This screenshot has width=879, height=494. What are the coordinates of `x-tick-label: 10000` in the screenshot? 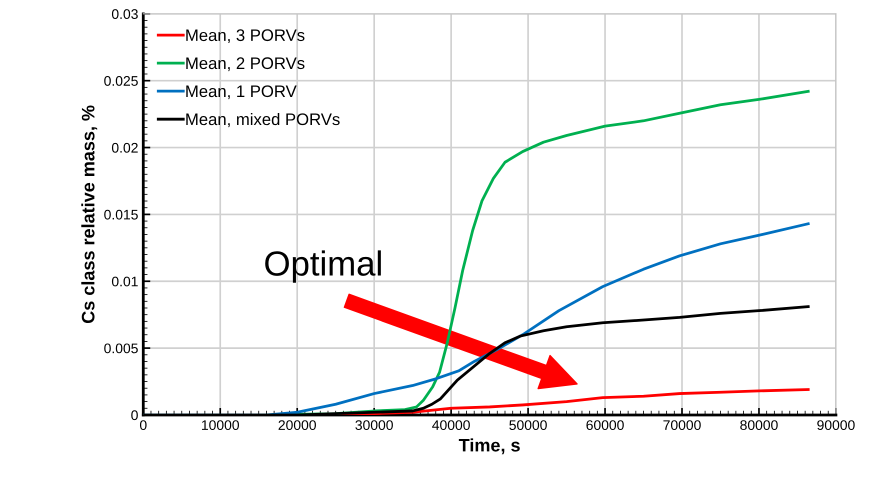 It's located at (221, 425).